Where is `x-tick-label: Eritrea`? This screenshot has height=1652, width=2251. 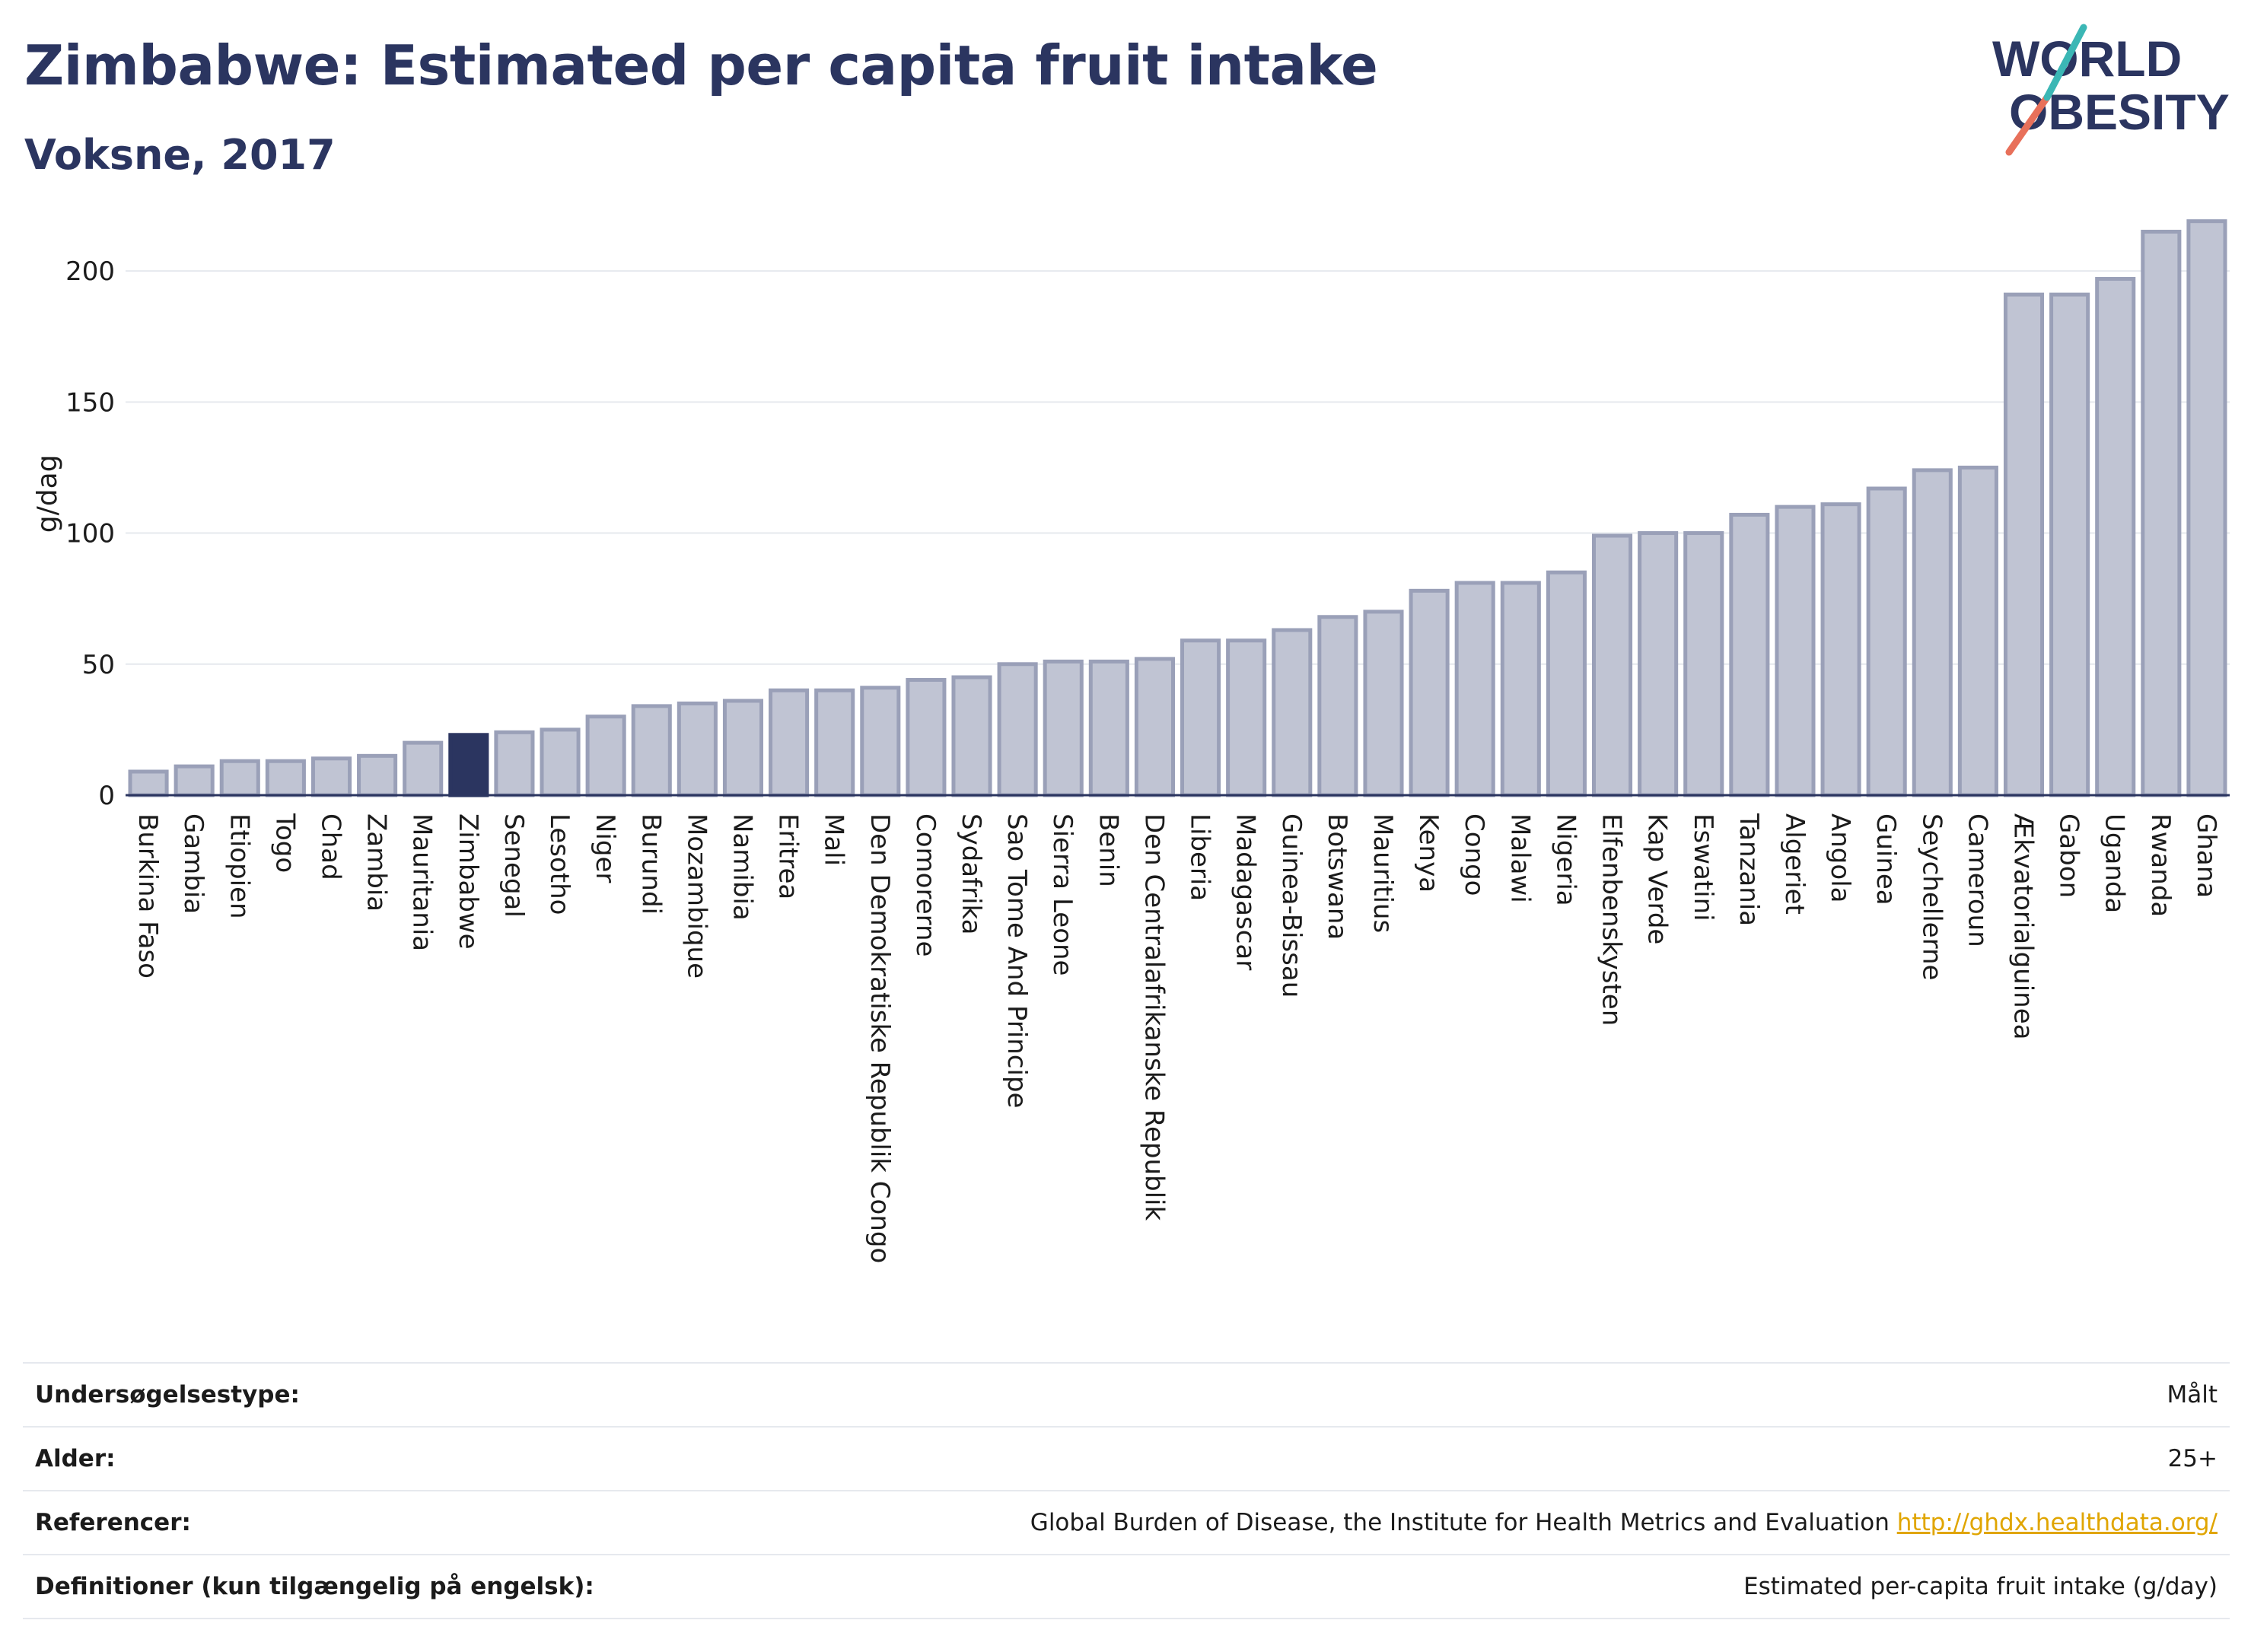
x-tick-label: Eritrea is located at coordinates (788, 856).